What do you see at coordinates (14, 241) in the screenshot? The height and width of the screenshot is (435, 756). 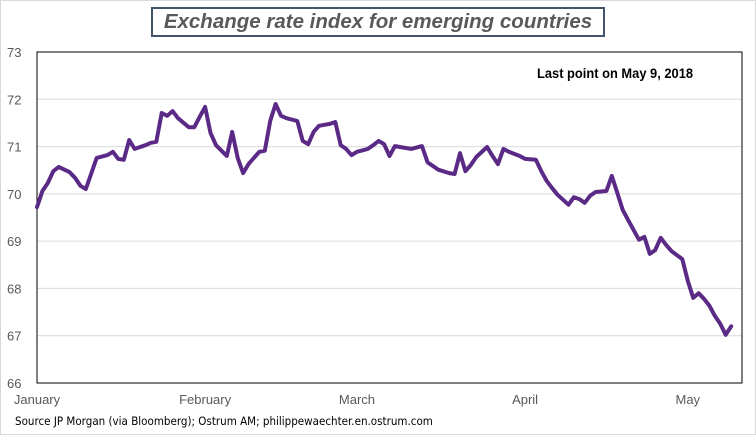 I see `y-tick-label: 69` at bounding box center [14, 241].